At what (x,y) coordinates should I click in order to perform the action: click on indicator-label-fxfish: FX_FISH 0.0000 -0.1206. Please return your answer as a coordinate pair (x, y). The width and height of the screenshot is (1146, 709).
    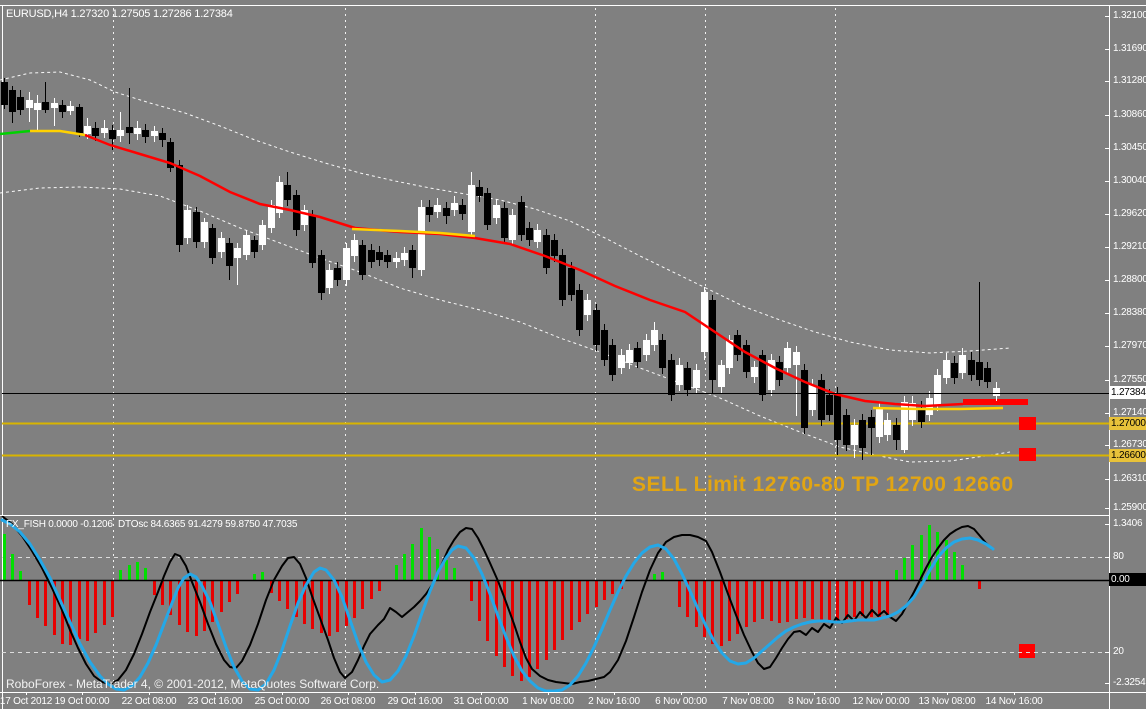
    Looking at the image, I should click on (59, 524).